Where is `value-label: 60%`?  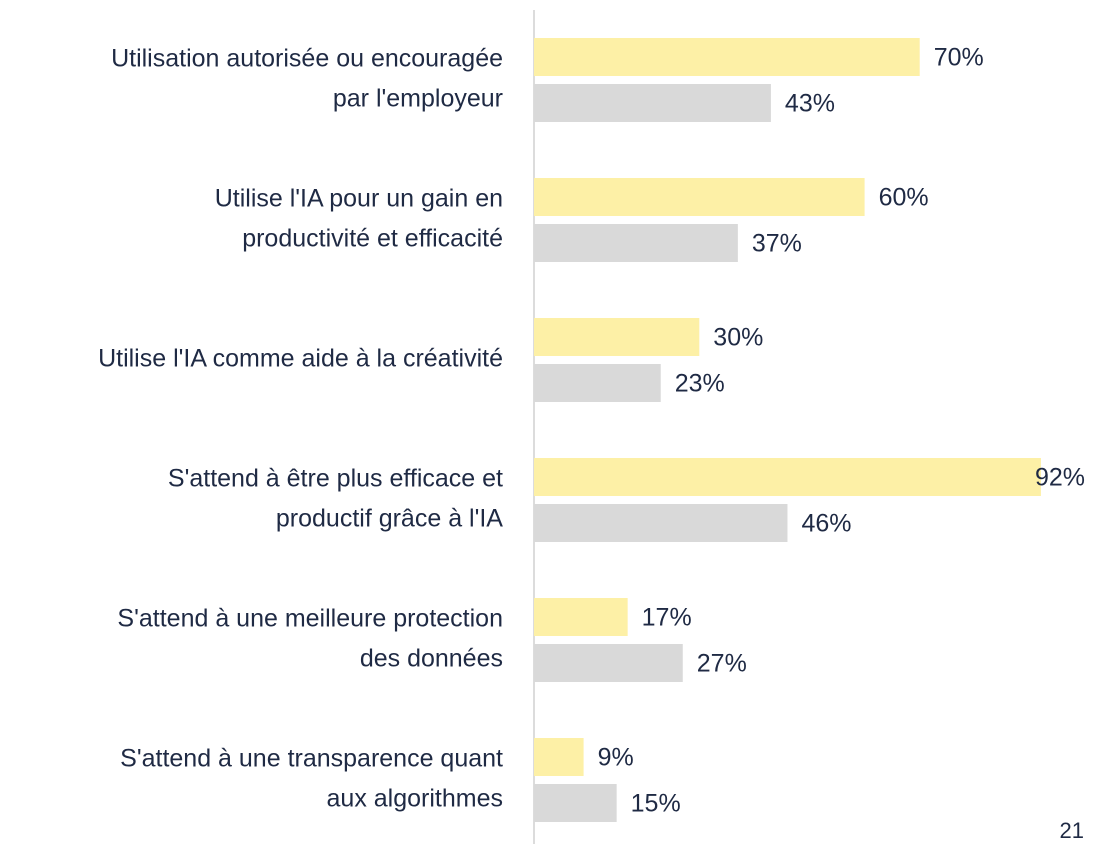 value-label: 60% is located at coordinates (904, 198).